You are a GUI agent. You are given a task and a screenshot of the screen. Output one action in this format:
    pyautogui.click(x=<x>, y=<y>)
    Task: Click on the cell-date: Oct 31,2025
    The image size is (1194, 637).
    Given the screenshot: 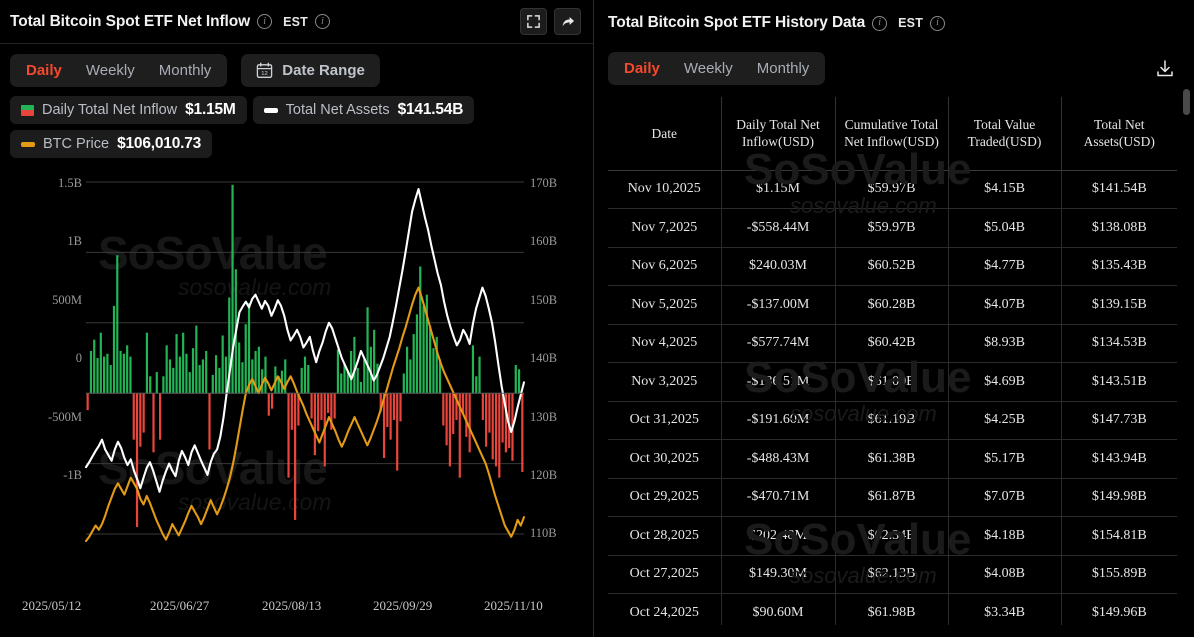 What is the action you would take?
    pyautogui.click(x=665, y=420)
    